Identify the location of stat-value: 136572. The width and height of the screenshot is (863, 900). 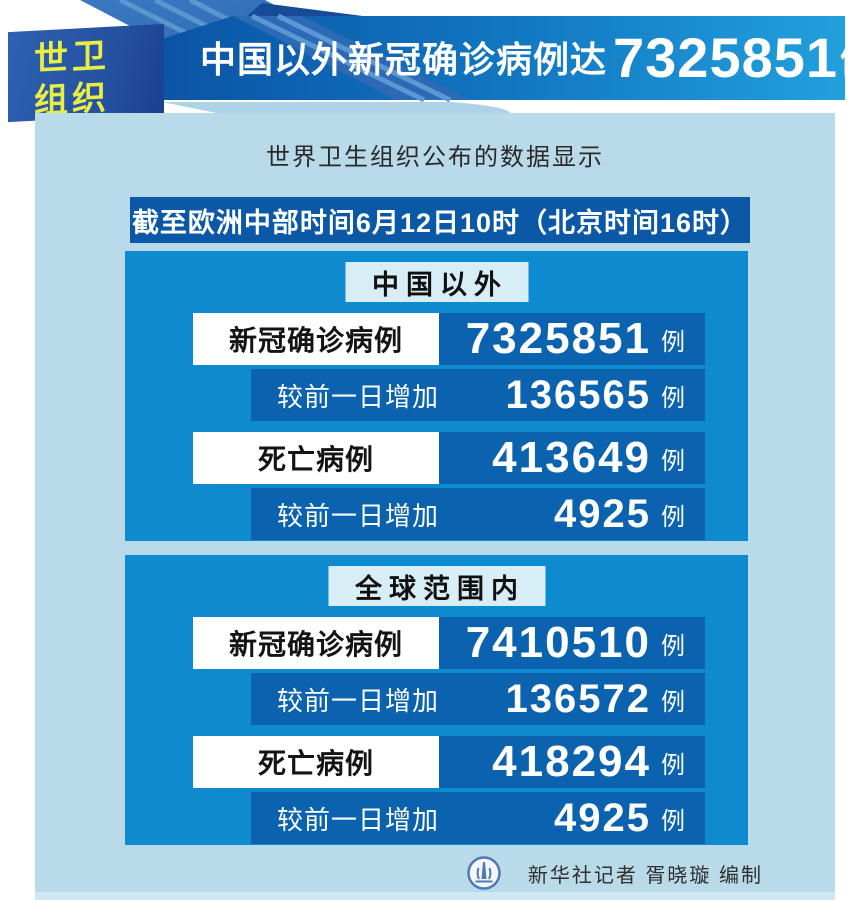
(578, 698).